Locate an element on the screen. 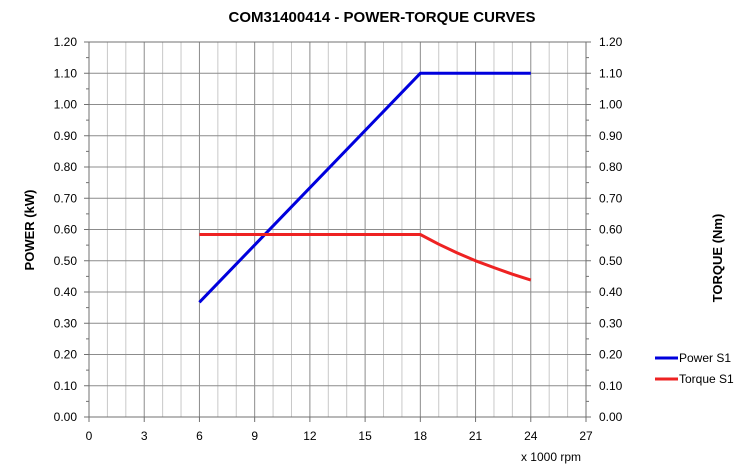  x-tick-label: 12 is located at coordinates (310, 436).